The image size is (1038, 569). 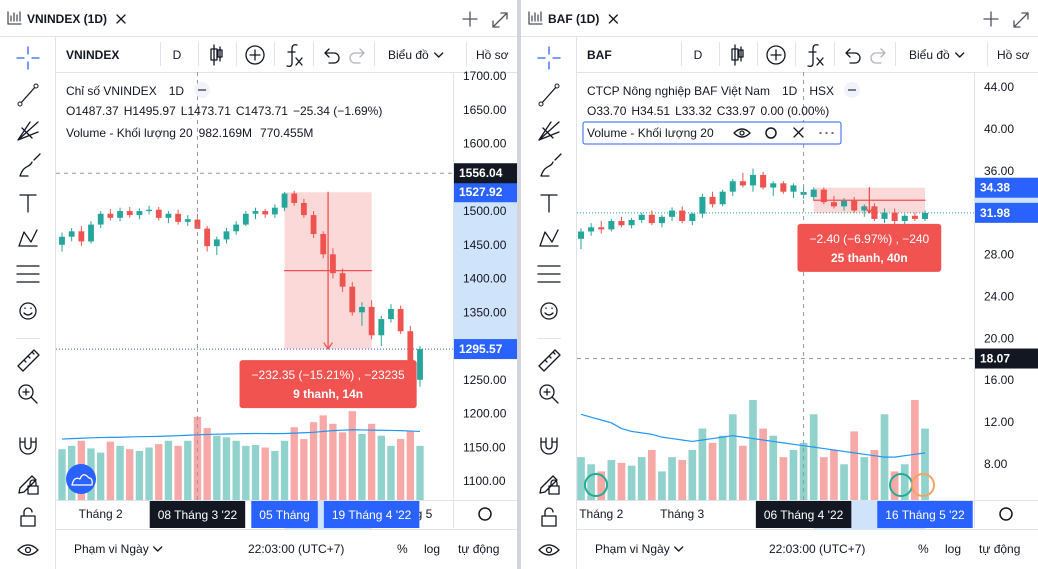 I want to click on range-end-label-box, so click(x=925, y=514).